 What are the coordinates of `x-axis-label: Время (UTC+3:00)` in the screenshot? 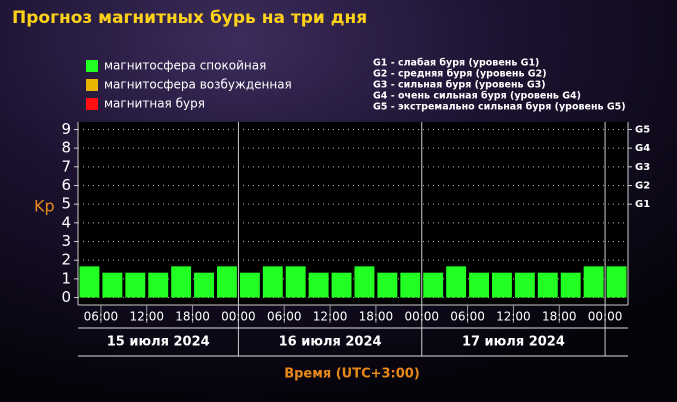 It's located at (352, 374).